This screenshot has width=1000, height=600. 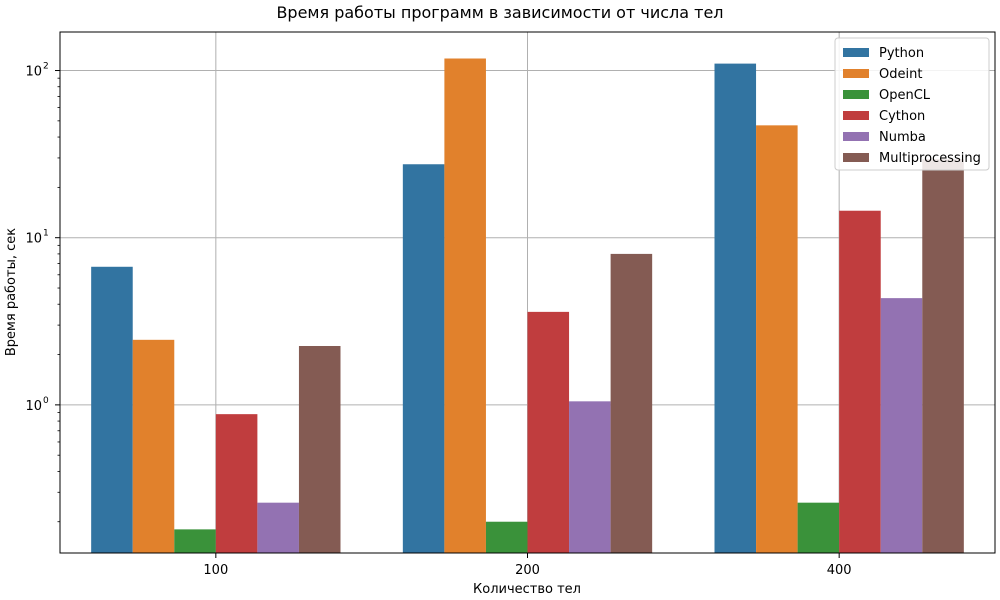 I want to click on y-tick-exponent: 2, so click(x=46, y=67).